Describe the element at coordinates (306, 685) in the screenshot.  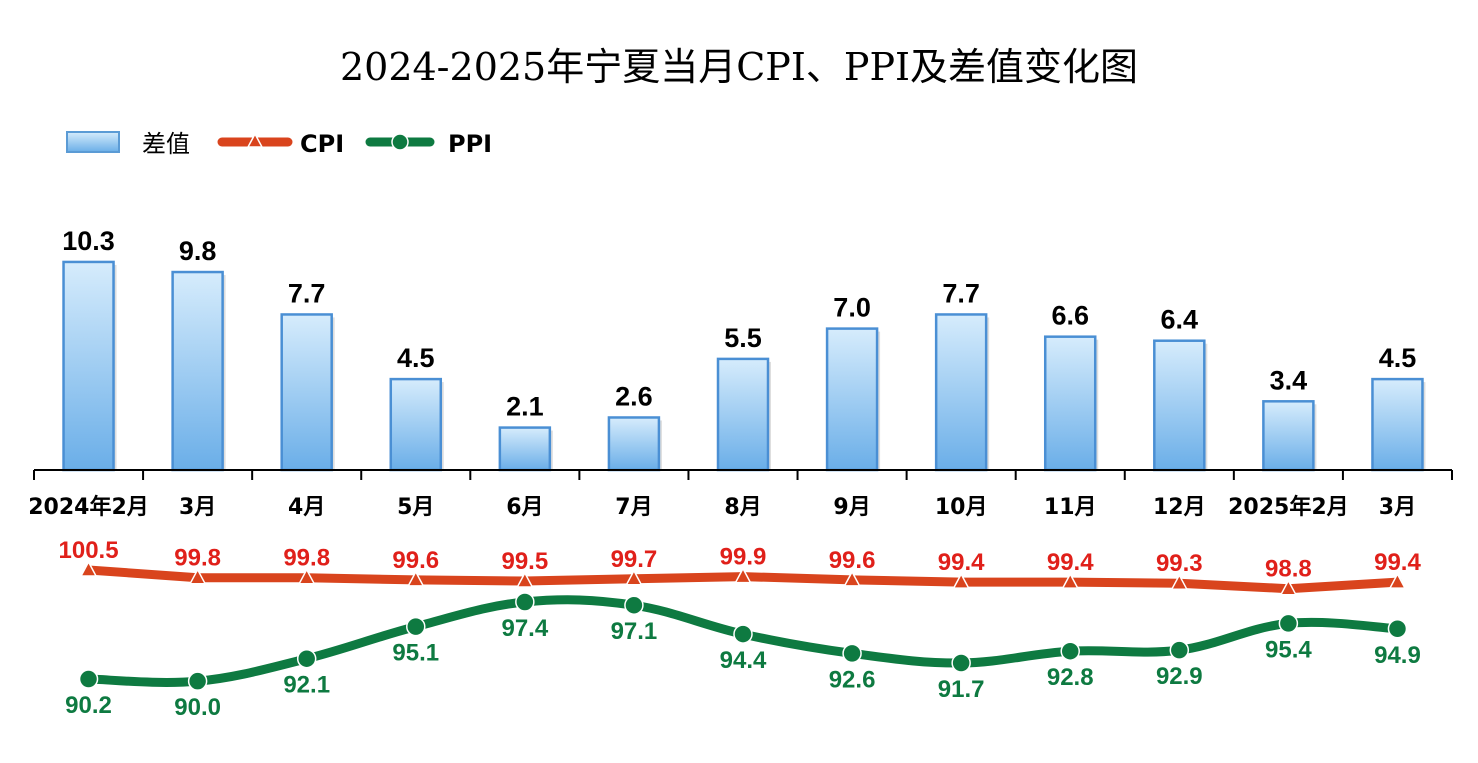
I see `ppi-value-label: 92.1` at that location.